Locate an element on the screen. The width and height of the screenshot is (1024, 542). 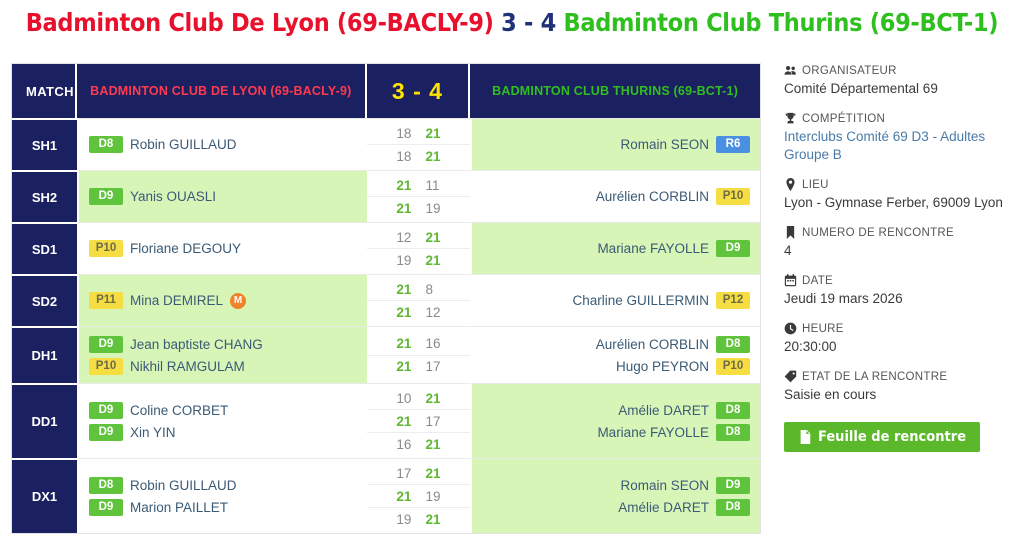
player-entry: D8 Robin GUILLAUD is located at coordinates (222, 145).